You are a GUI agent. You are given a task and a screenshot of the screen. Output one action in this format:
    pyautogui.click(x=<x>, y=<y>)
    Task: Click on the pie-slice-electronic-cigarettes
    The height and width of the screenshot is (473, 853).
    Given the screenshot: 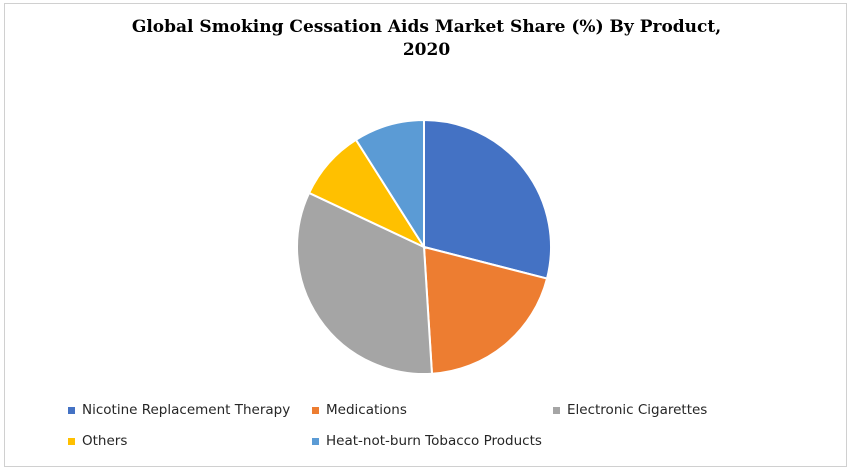 What is the action you would take?
    pyautogui.click(x=365, y=283)
    